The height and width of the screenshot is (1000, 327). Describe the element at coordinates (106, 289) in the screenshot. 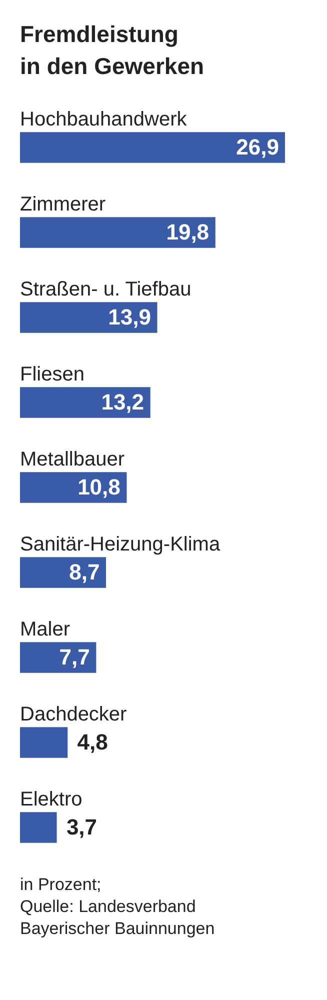

I see `y-tick-label: Straßen- u. Tiefbau` at that location.